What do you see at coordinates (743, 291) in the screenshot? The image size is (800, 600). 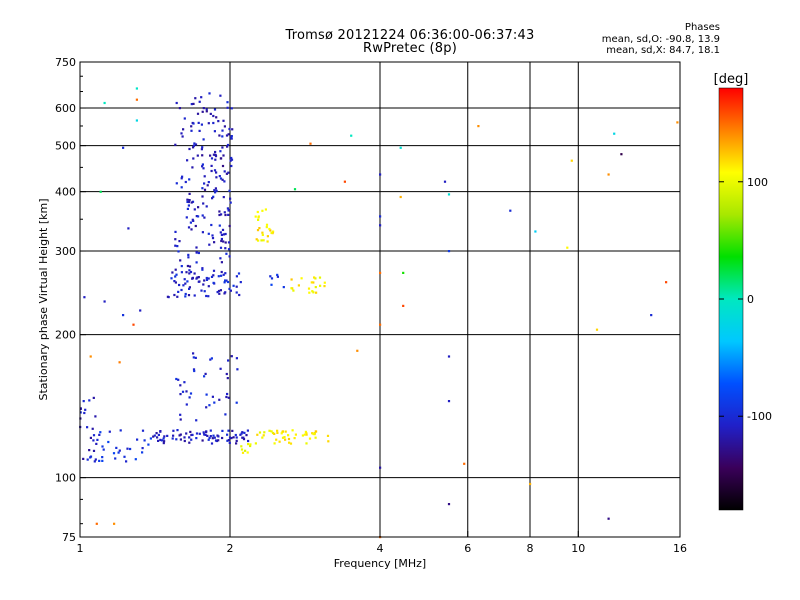 I see `colorbar: [deg] 100 0 -100` at bounding box center [743, 291].